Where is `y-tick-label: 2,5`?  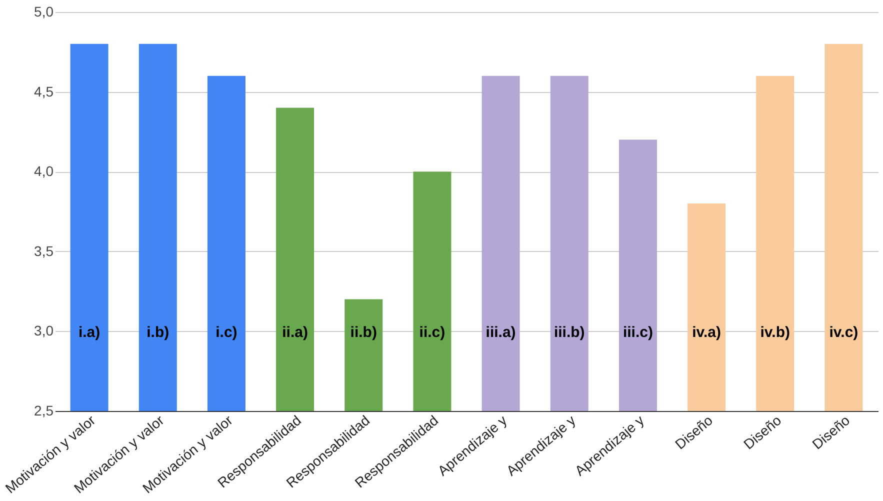 y-tick-label: 2,5 is located at coordinates (44, 410).